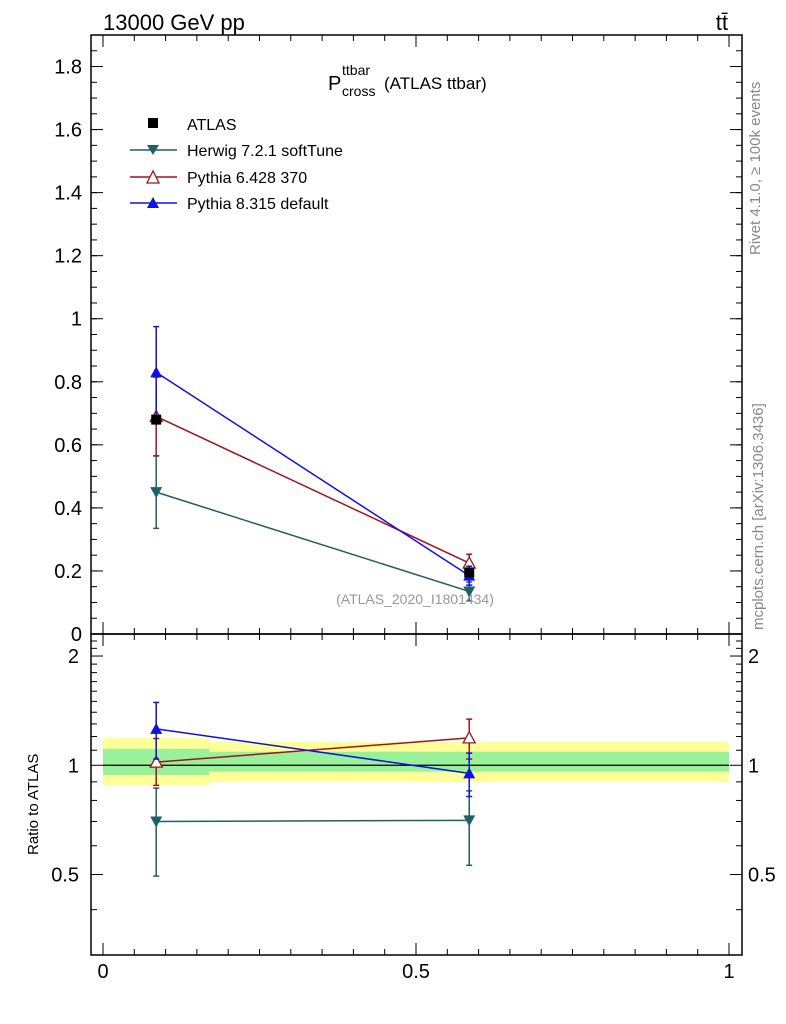 The width and height of the screenshot is (786, 1024). I want to click on title-superscript: ttbar, so click(356, 70).